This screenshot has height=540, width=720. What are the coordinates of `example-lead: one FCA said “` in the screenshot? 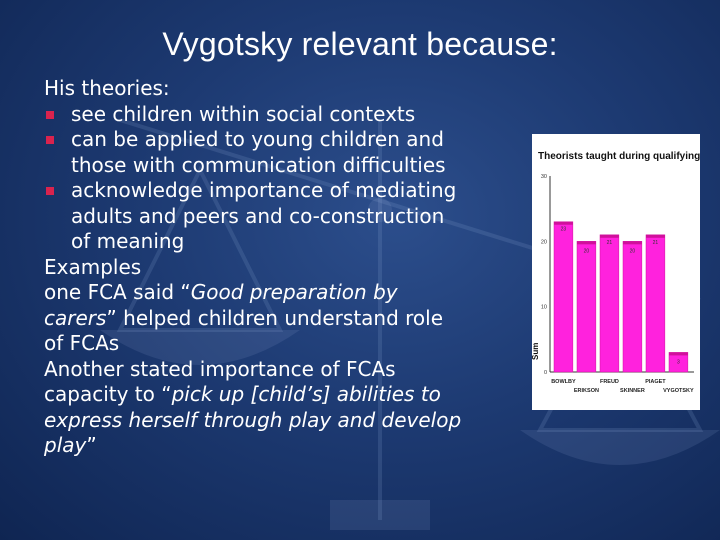 It's located at (117, 292).